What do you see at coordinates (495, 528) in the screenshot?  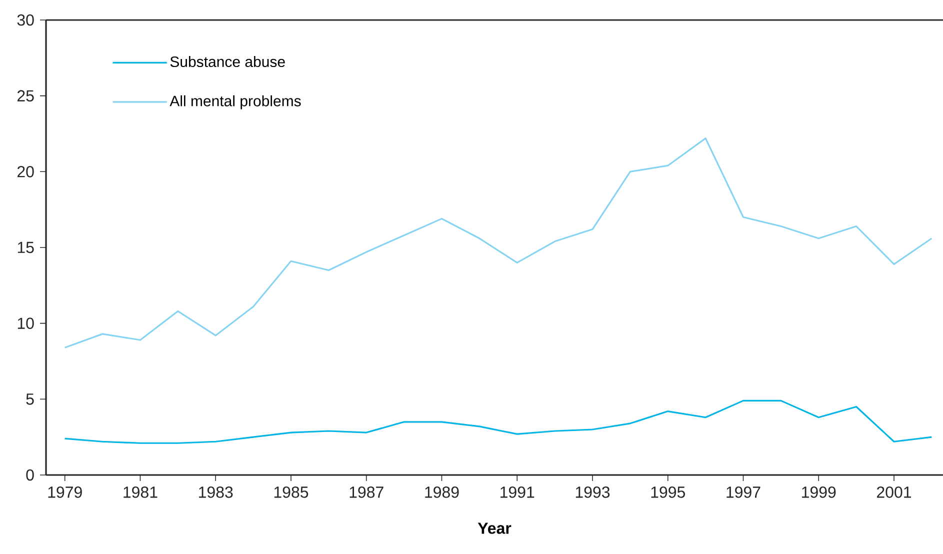 I see `x-axis-title: Year` at bounding box center [495, 528].